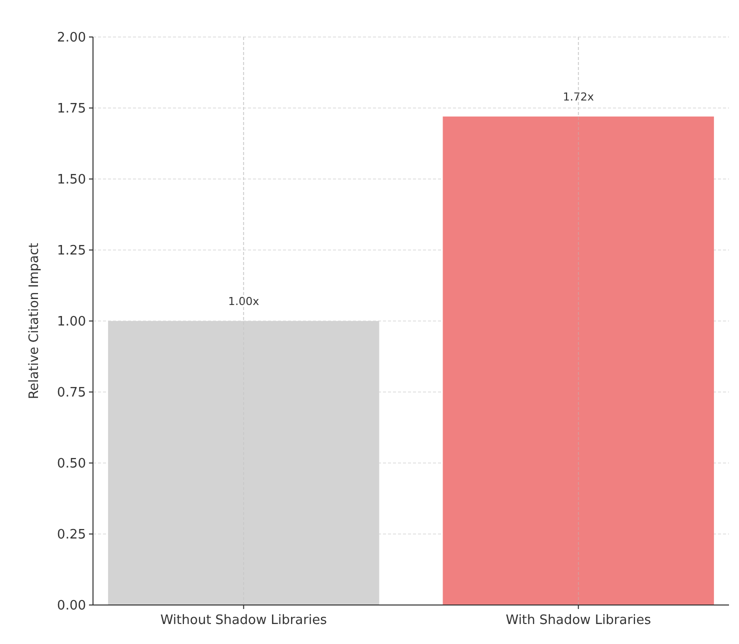  What do you see at coordinates (71, 535) in the screenshot?
I see `y-tick-label: 0.25` at bounding box center [71, 535].